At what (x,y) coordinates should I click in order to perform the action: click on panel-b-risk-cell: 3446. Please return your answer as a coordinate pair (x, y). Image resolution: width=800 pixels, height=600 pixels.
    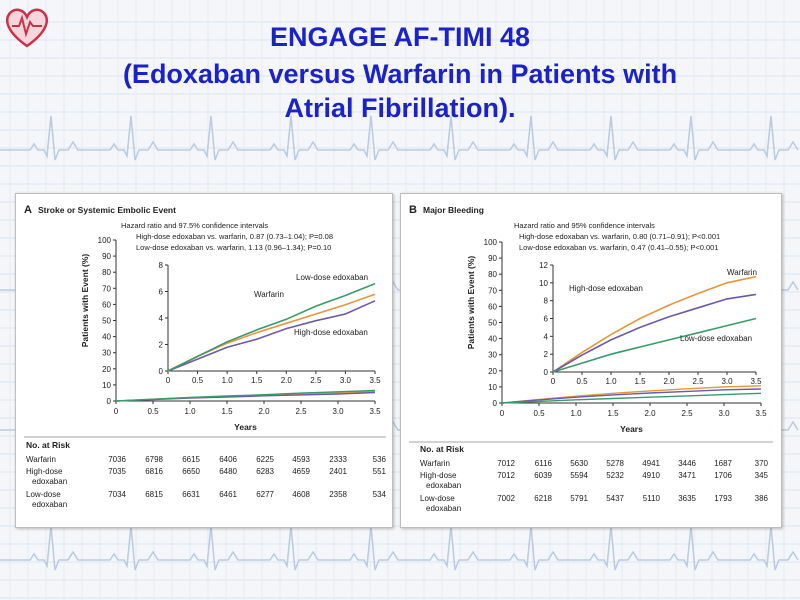
    Looking at the image, I should click on (687, 463).